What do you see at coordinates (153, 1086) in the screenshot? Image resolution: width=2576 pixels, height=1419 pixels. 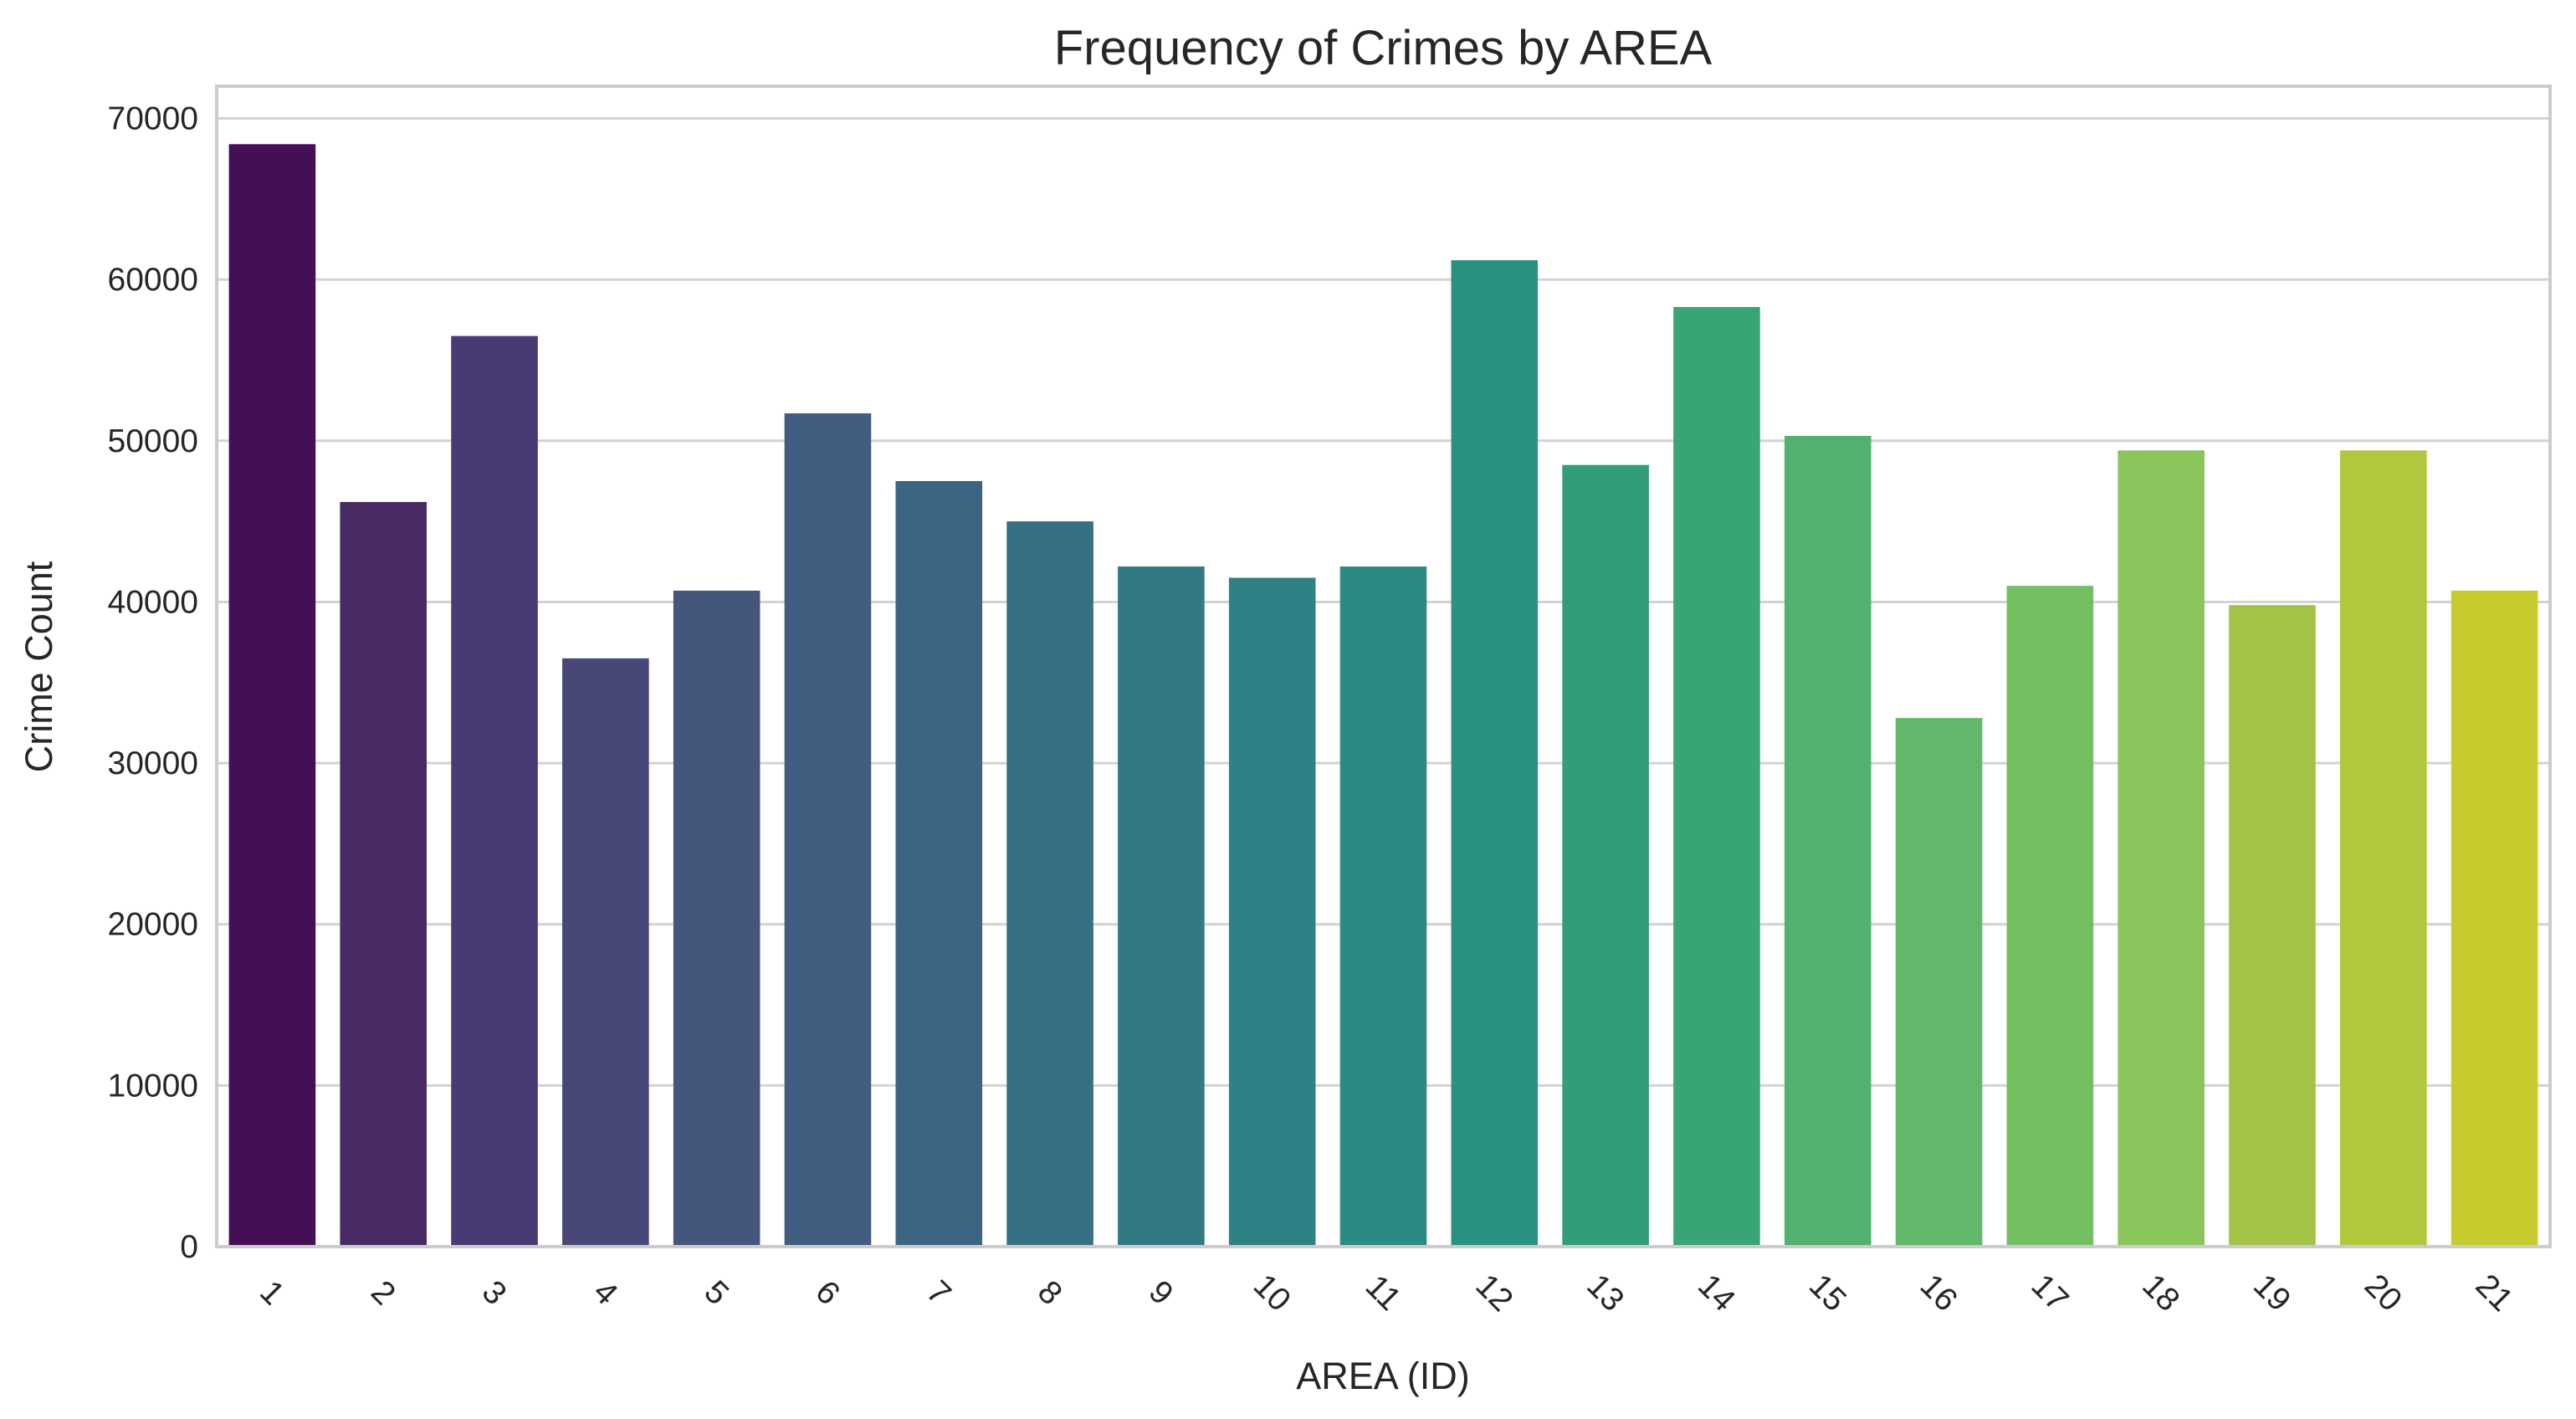 I see `y-tick-label: 10000` at bounding box center [153, 1086].